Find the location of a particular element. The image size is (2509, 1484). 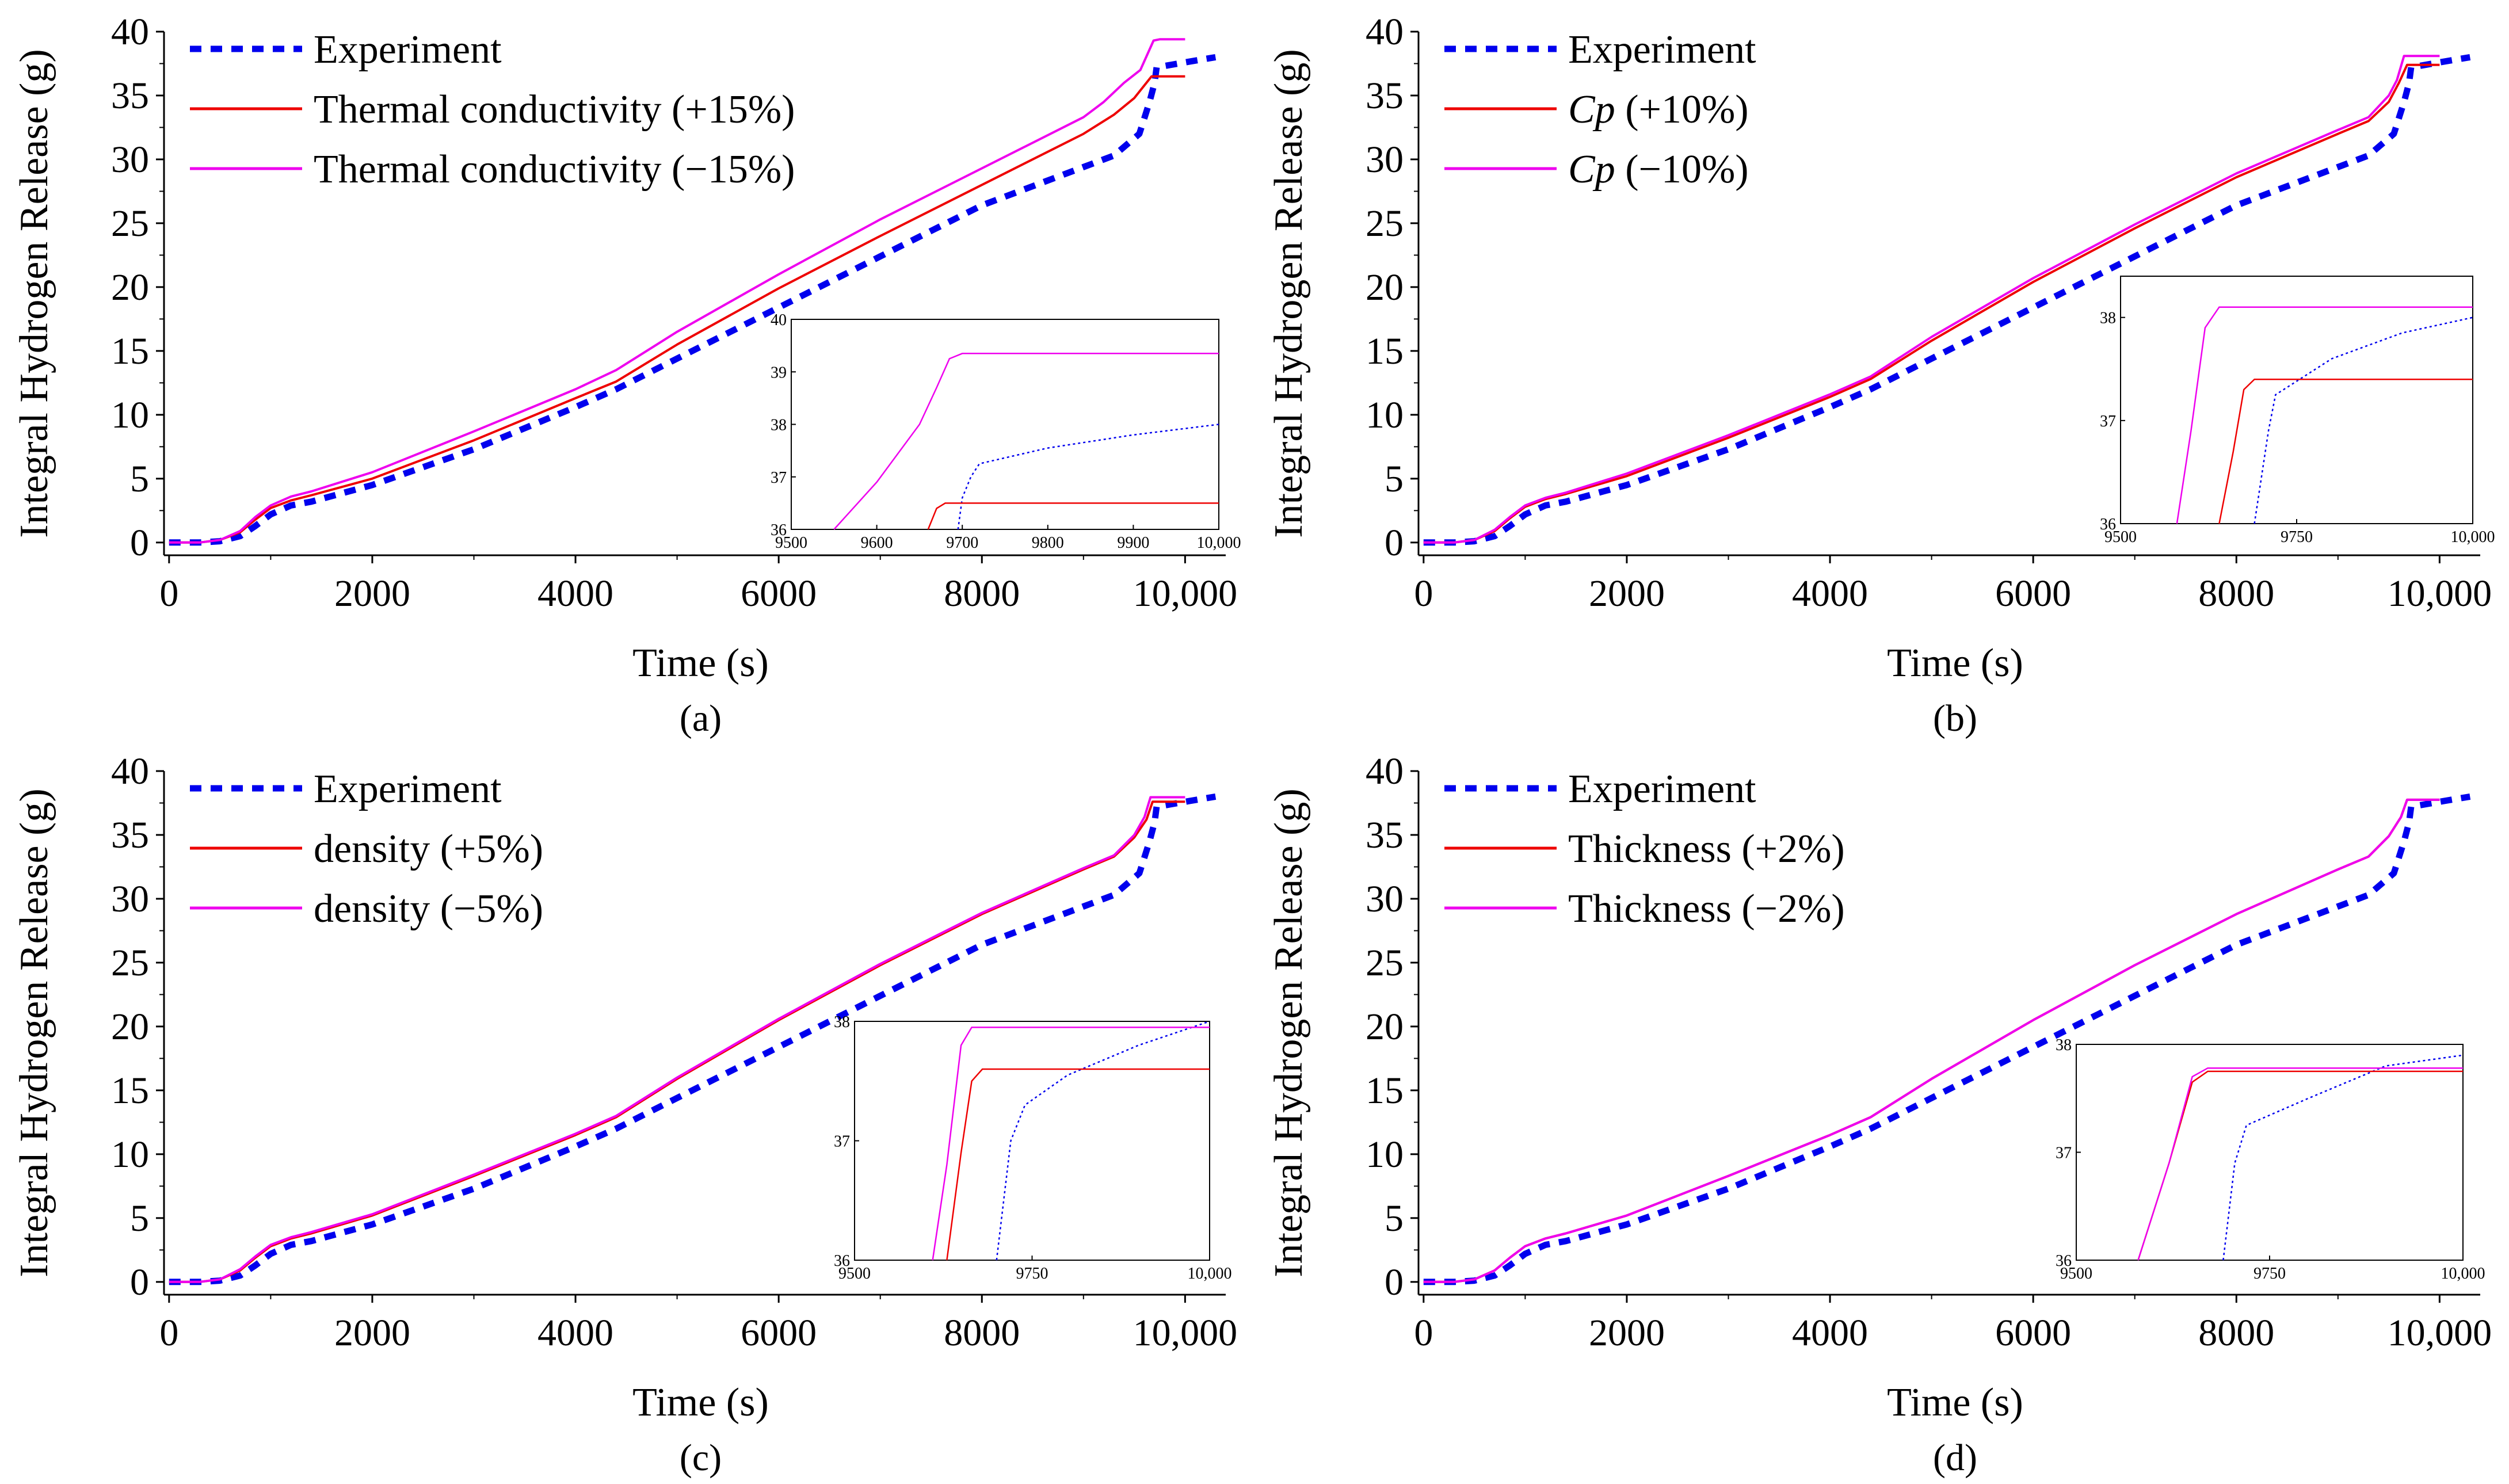

legend-label-2: Thermal conductivity (−15%) is located at coordinates (555, 169).